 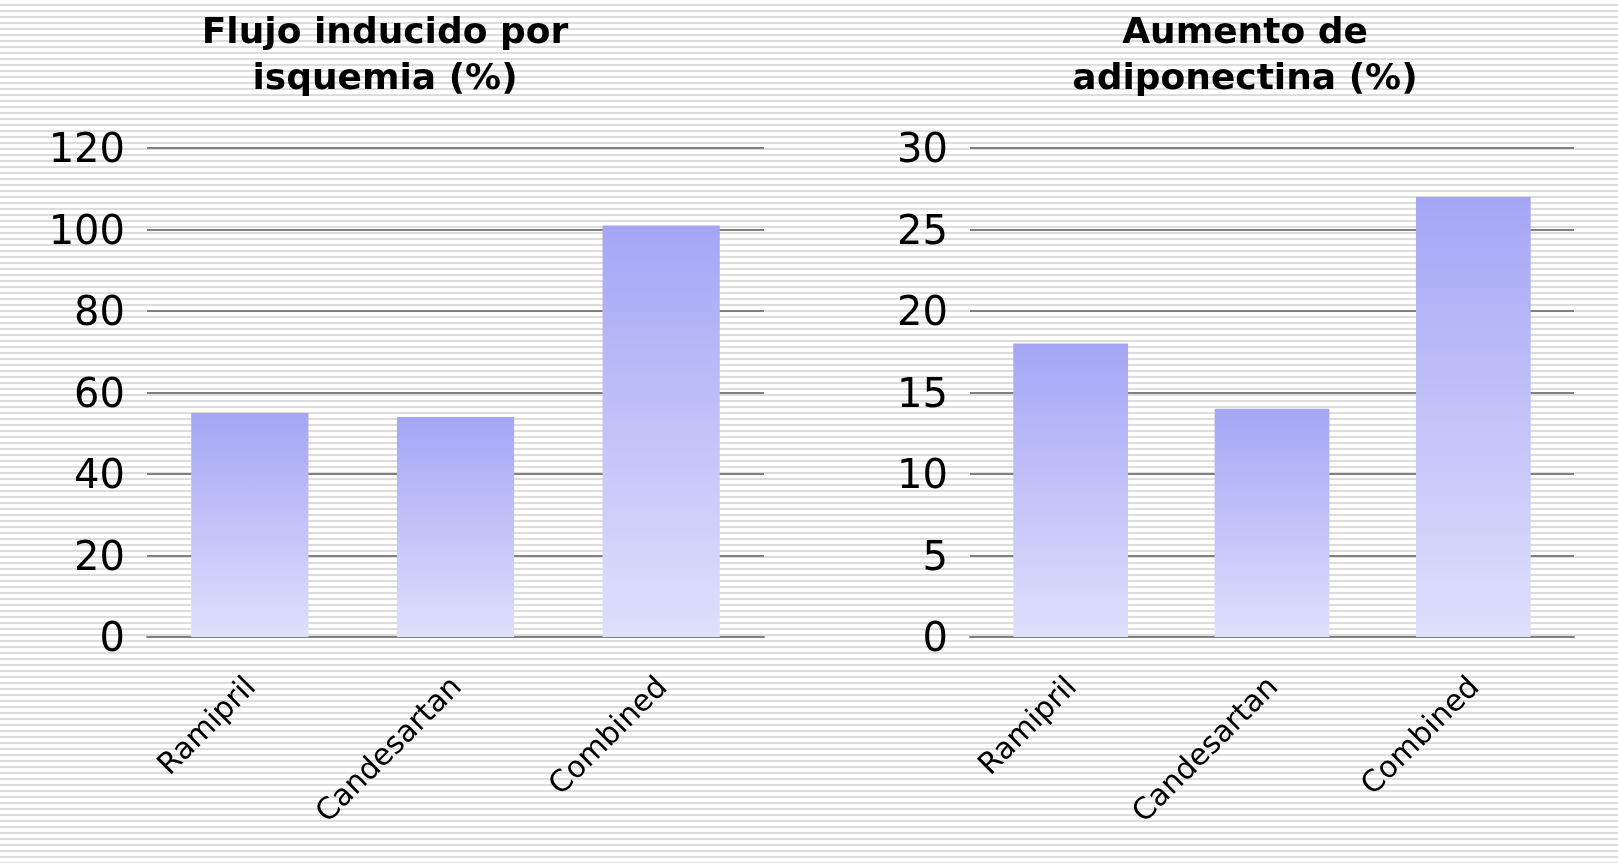 What do you see at coordinates (922, 148) in the screenshot?
I see `y-tick-label: 30` at bounding box center [922, 148].